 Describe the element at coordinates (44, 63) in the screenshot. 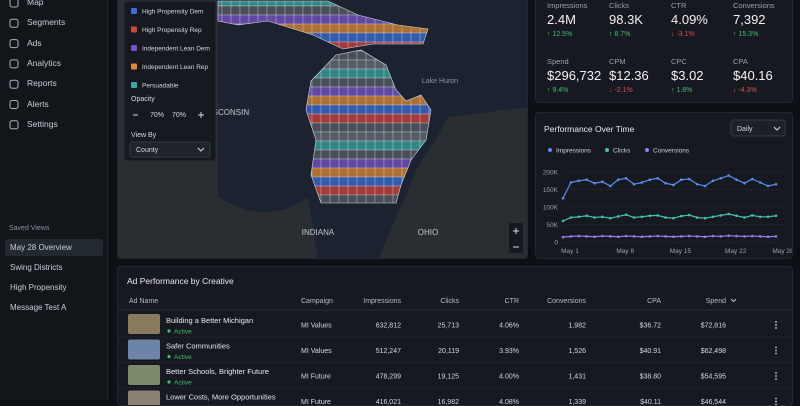

I see `nav-item: Analytics` at that location.